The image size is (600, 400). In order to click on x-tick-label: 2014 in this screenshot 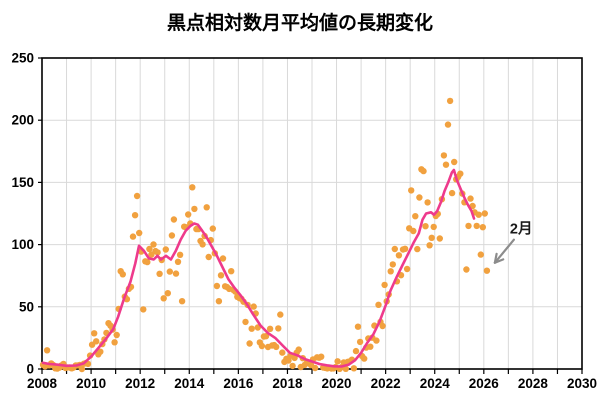, I will do `click(189, 383)`.